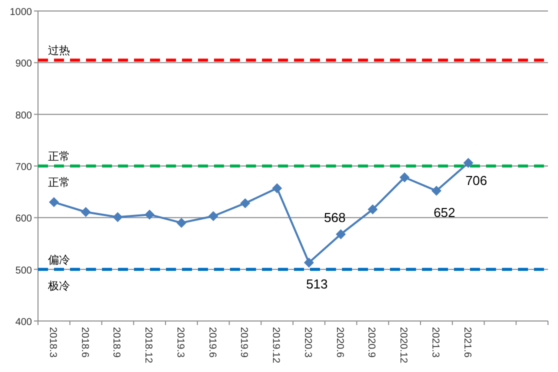 Image resolution: width=558 pixels, height=372 pixels. Describe the element at coordinates (58, 286) in the screenshot. I see `annotation: 极冷` at that location.